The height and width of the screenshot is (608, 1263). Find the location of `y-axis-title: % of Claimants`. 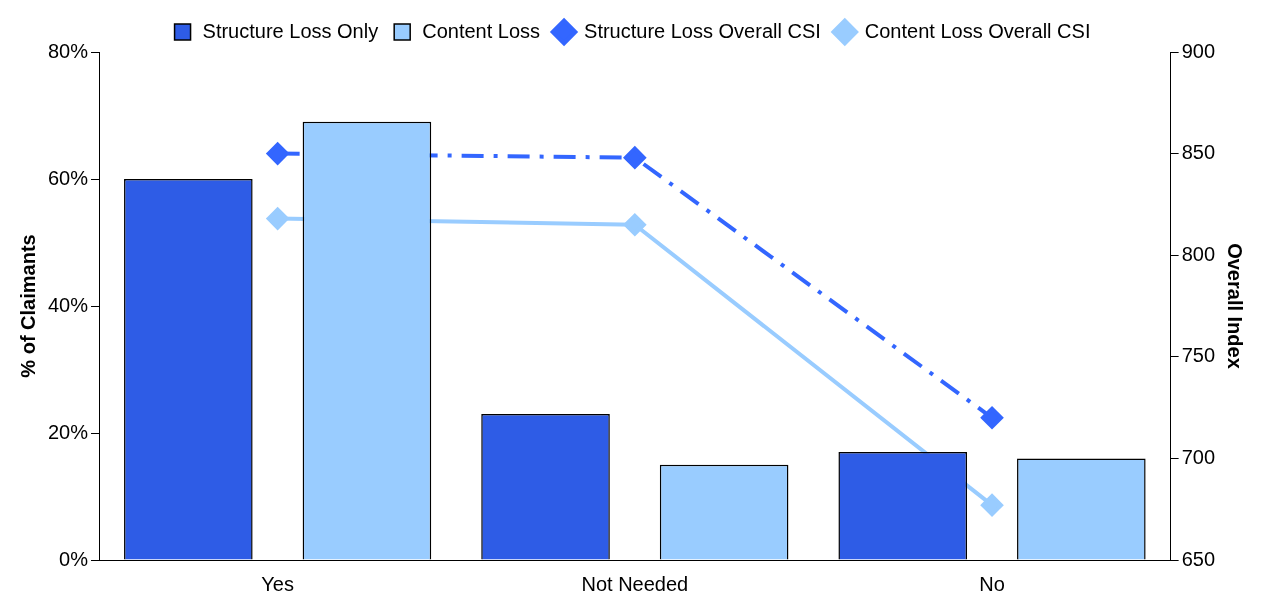

y-axis-title: % of Claimants is located at coordinates (27, 306).